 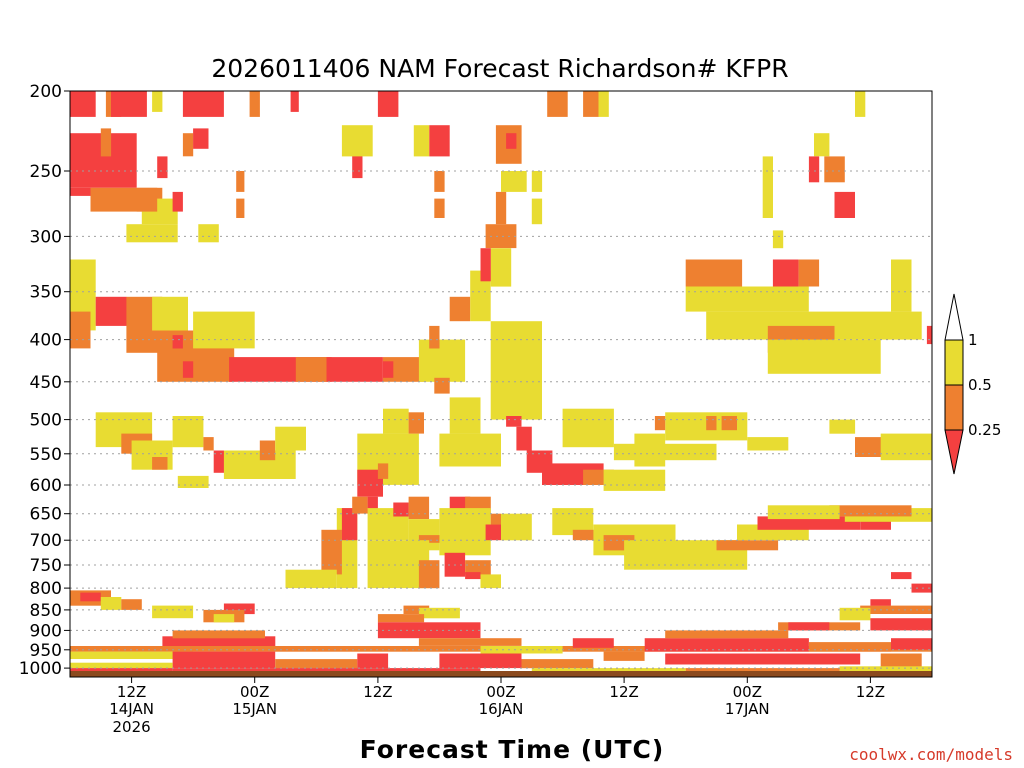 I want to click on y-tick-label: 800, so click(x=46, y=589).